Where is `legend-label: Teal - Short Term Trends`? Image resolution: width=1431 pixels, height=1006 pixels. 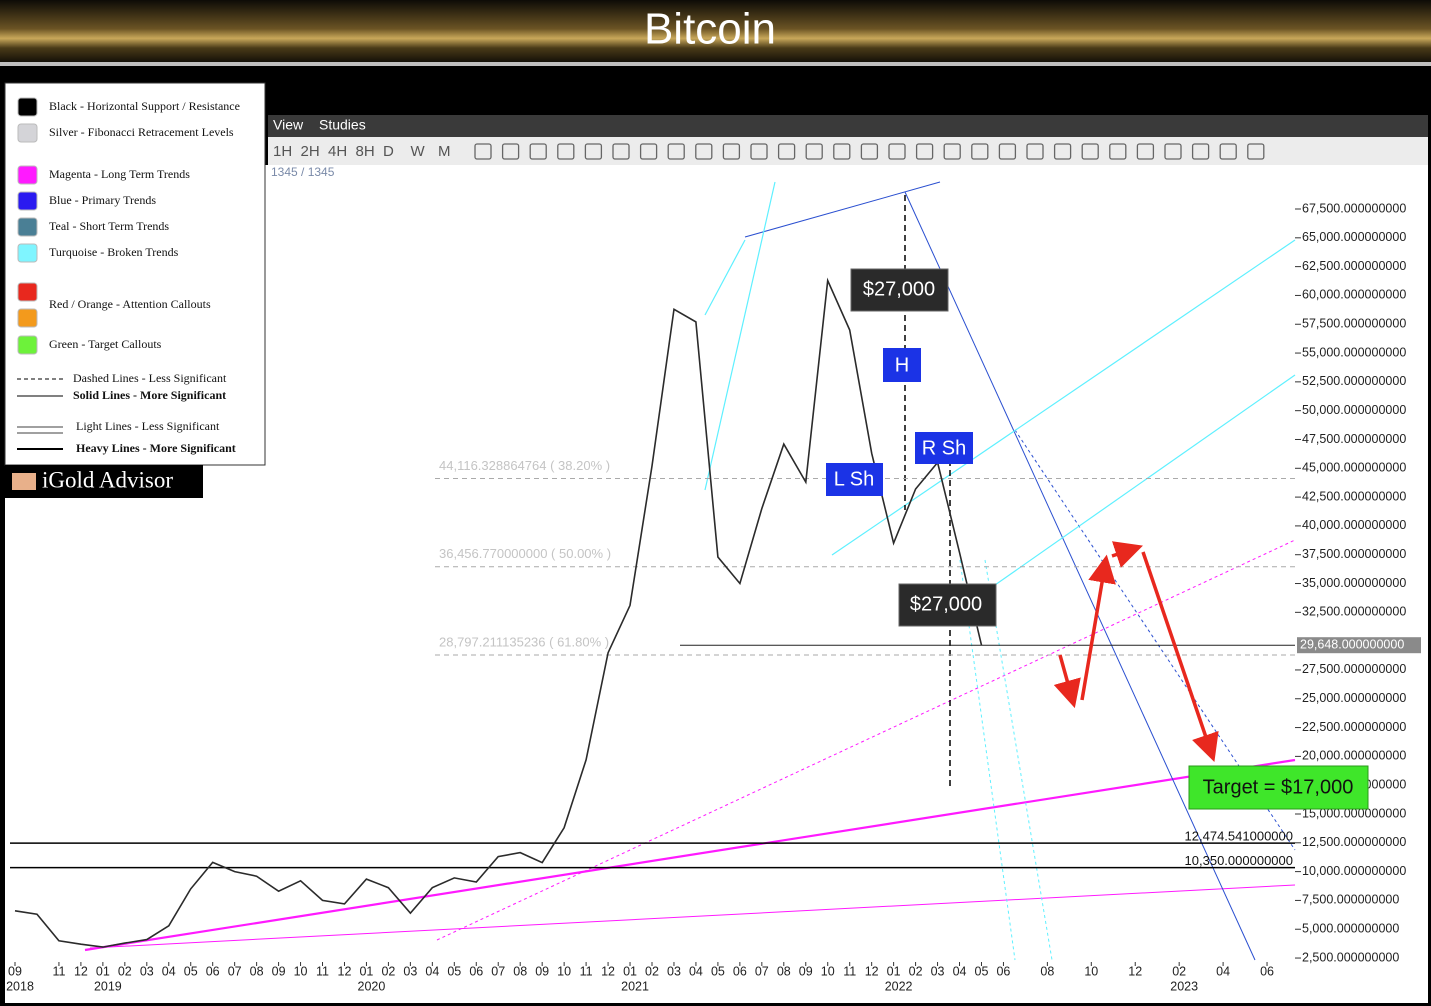 legend-label: Teal - Short Term Trends is located at coordinates (109, 226).